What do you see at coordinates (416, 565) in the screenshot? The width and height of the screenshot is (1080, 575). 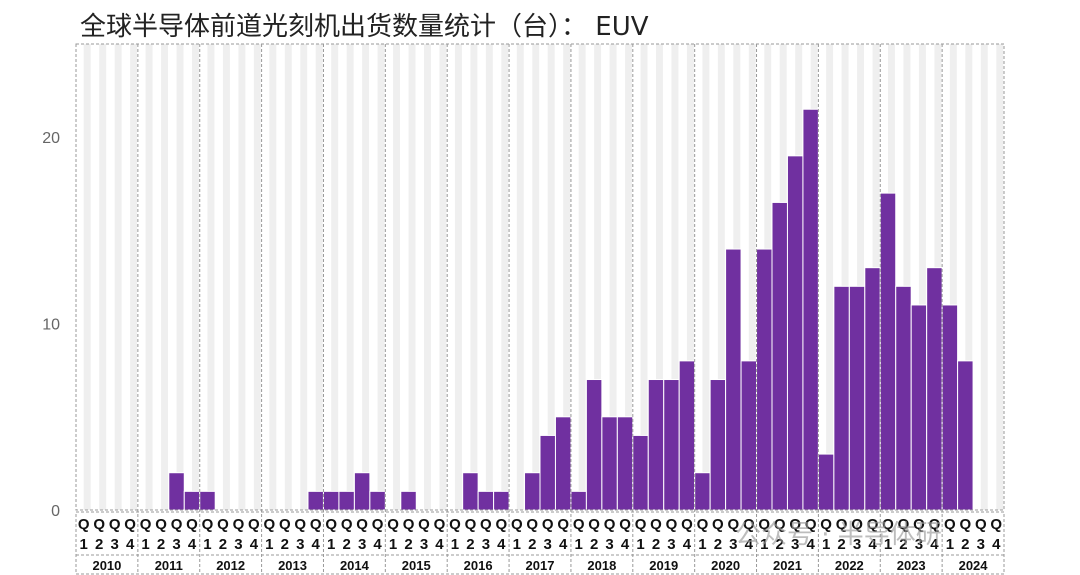 I see `year-label: 2015` at bounding box center [416, 565].